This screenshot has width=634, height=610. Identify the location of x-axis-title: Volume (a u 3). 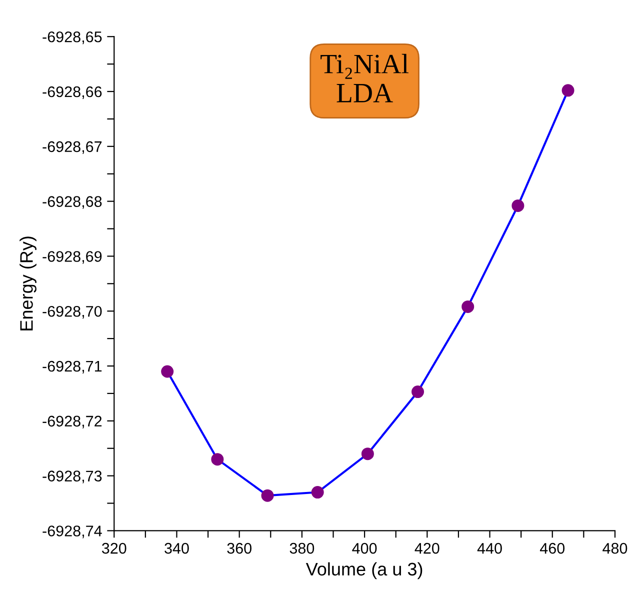
(364, 571).